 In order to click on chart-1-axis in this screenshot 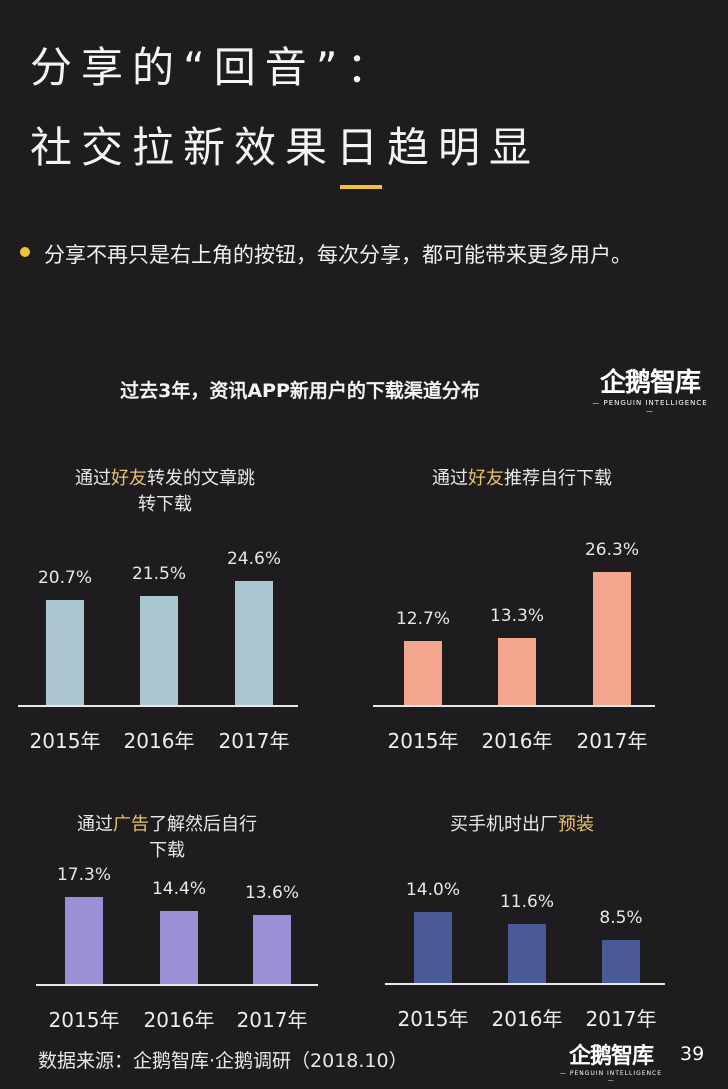, I will do `click(158, 706)`.